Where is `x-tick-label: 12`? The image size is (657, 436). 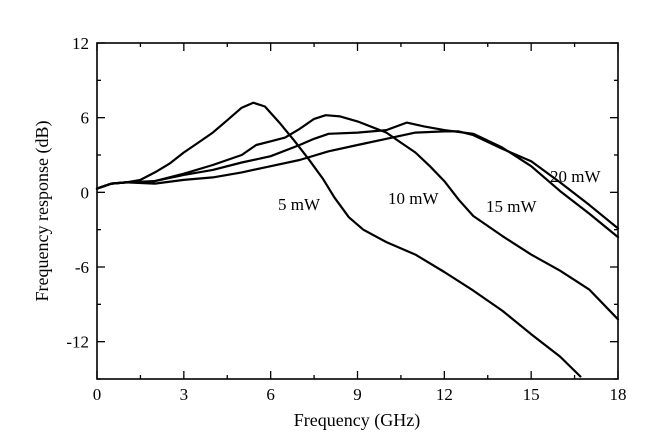 x-tick-label: 12 is located at coordinates (444, 394).